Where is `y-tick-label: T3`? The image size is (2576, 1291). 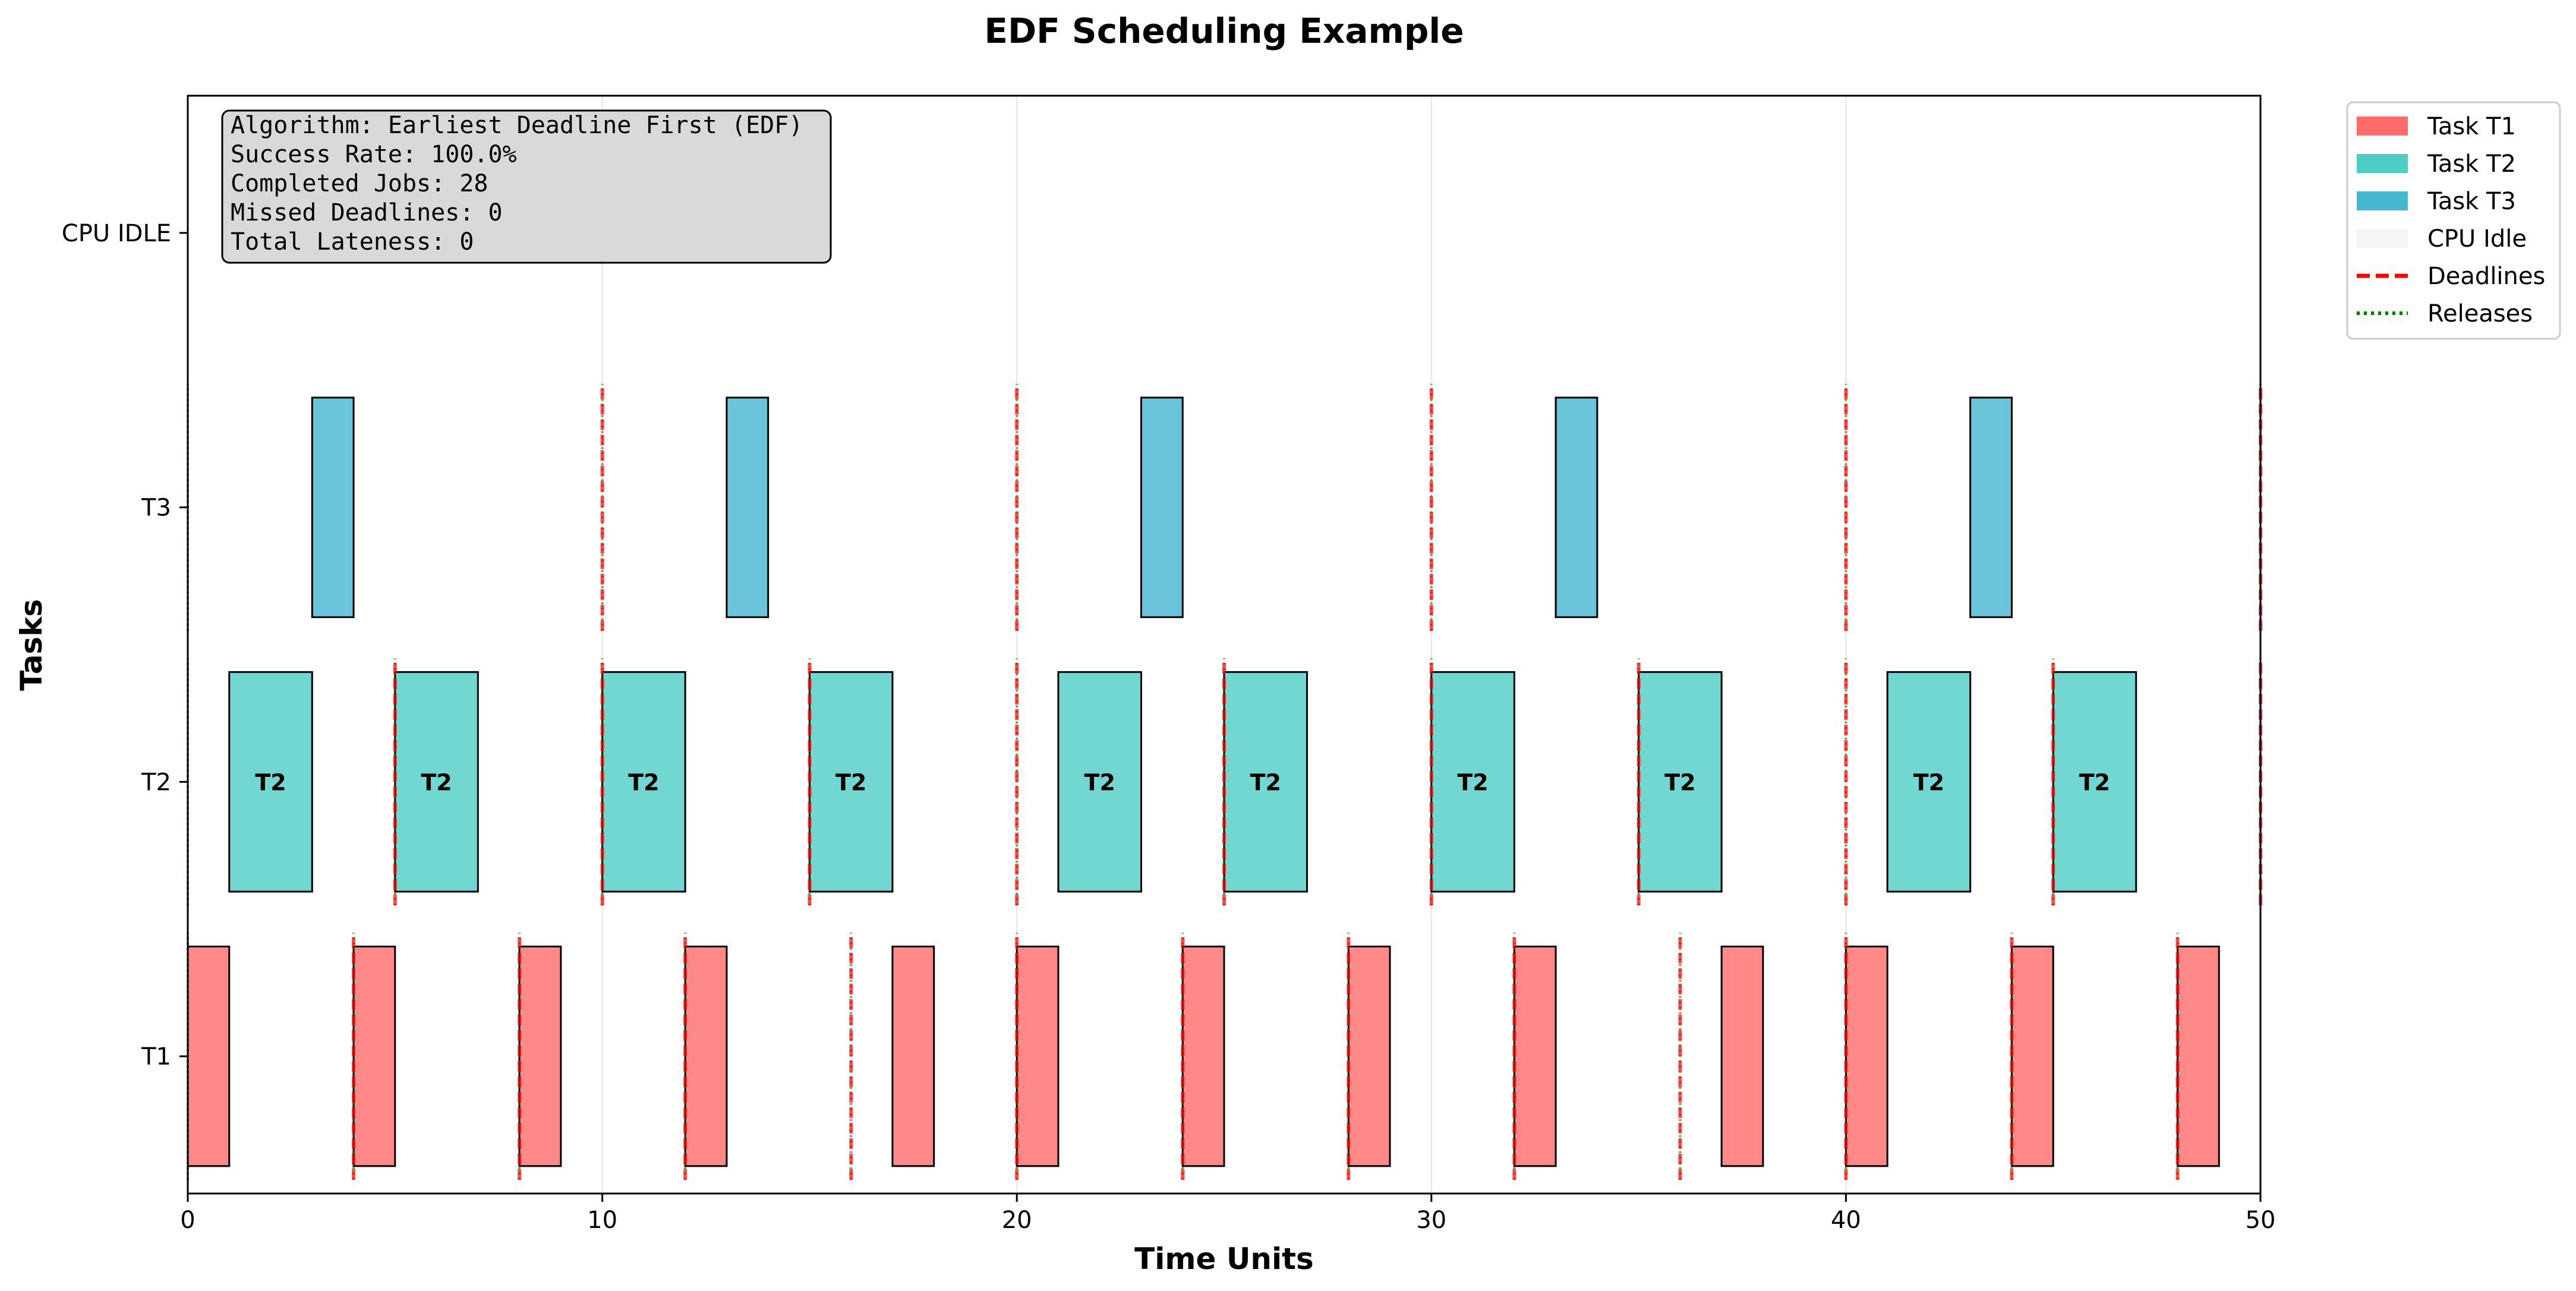 y-tick-label: T3 is located at coordinates (156, 508).